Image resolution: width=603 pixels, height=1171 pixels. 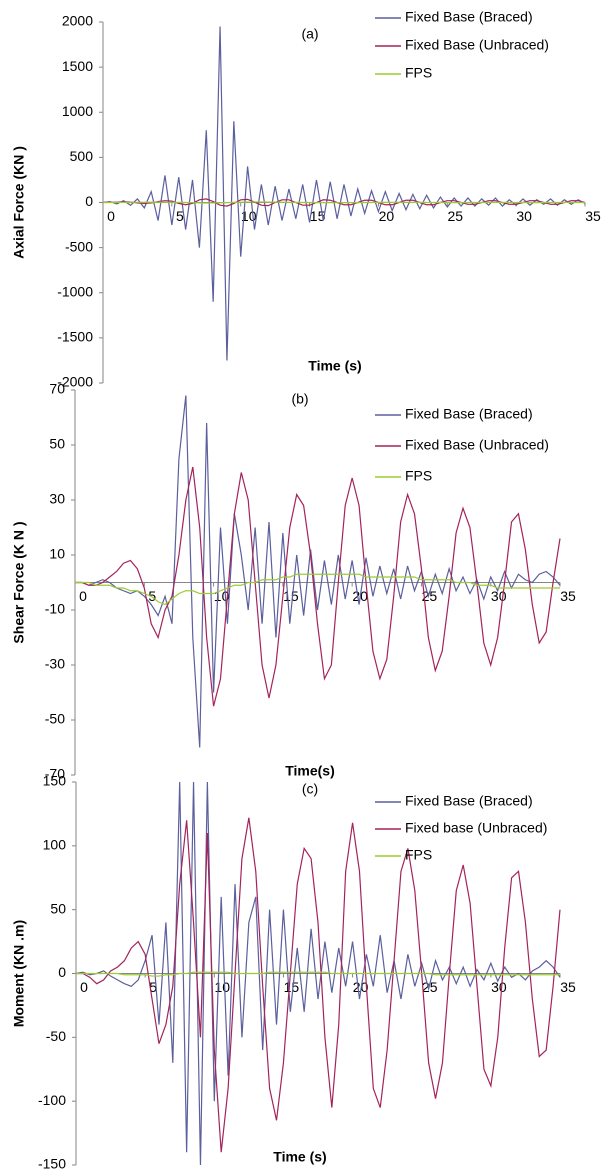 What do you see at coordinates (77, 66) in the screenshot?
I see `y-tick-label: 1500` at bounding box center [77, 66].